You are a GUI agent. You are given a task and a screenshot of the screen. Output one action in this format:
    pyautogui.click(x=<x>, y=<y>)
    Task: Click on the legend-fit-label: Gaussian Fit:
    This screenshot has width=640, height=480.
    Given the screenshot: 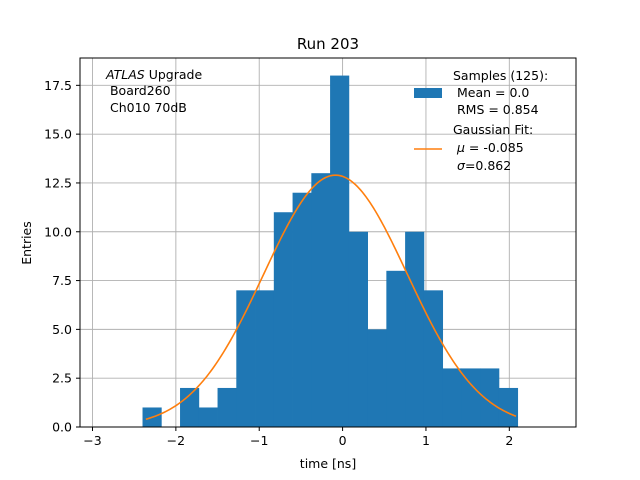 What is the action you would take?
    pyautogui.click(x=493, y=129)
    